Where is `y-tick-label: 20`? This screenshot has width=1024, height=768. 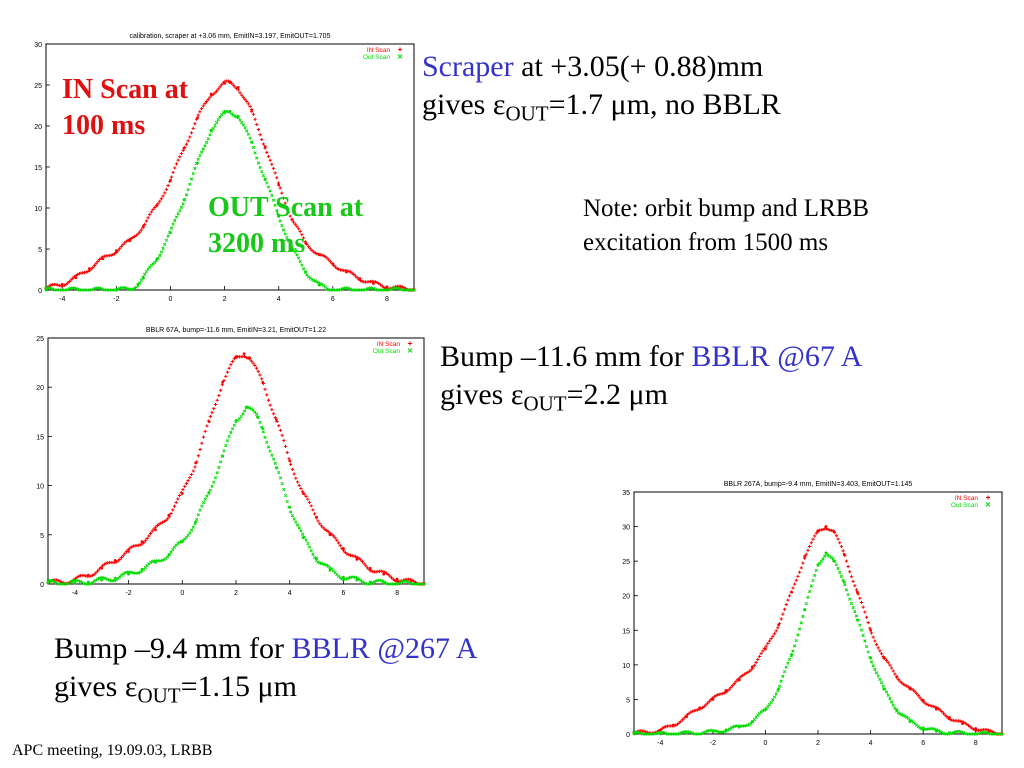 y-tick-label: 20 is located at coordinates (40, 388).